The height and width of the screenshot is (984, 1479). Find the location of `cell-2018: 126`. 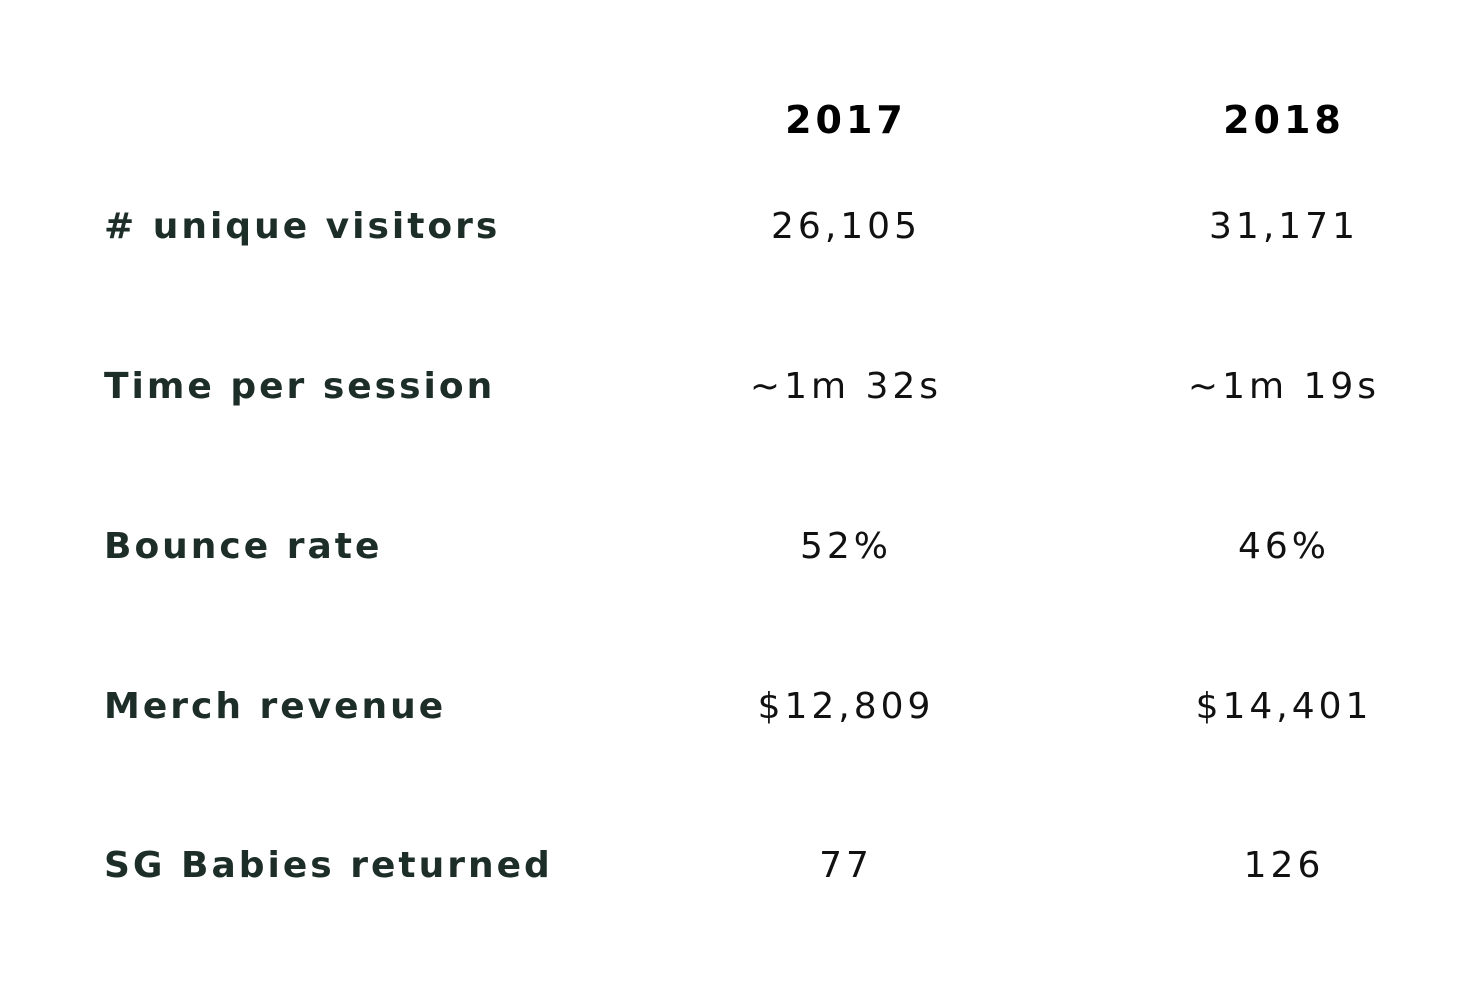

cell-2018: 126 is located at coordinates (1284, 865).